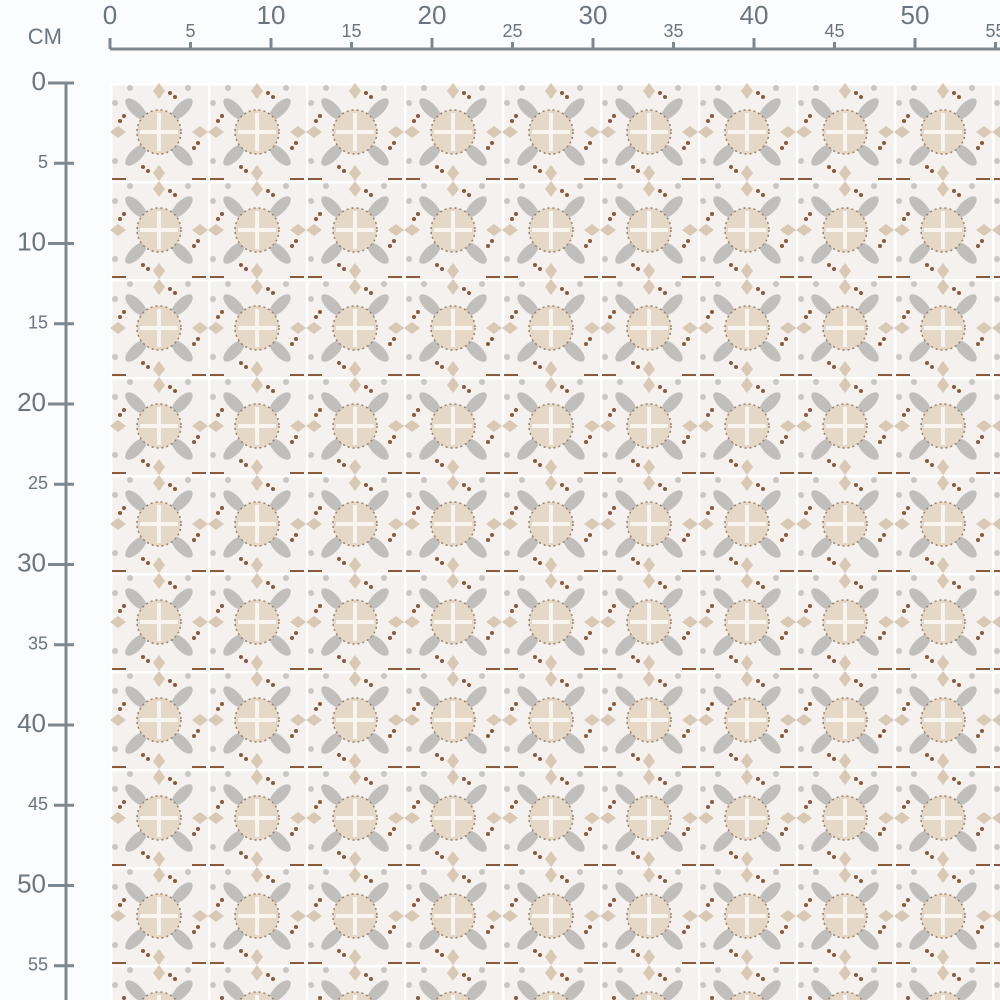  What do you see at coordinates (45, 36) in the screenshot?
I see `unit-label: CM` at bounding box center [45, 36].